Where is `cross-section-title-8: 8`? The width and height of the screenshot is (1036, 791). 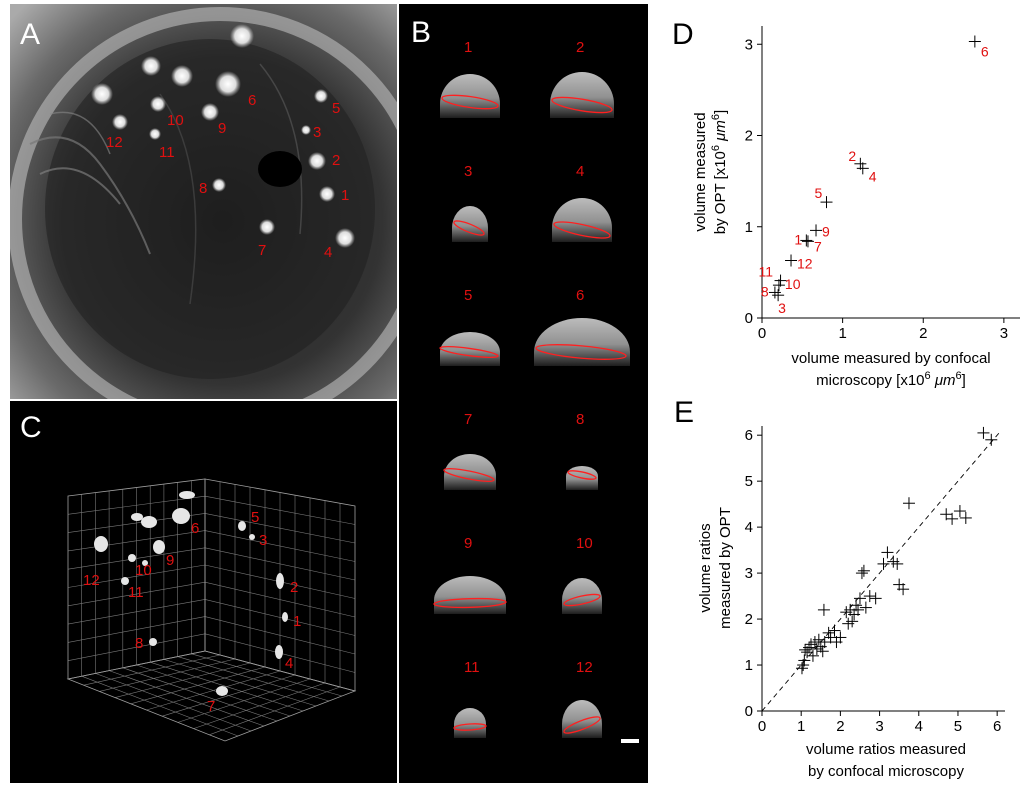
cross-section-title-8: 8 is located at coordinates (580, 419).